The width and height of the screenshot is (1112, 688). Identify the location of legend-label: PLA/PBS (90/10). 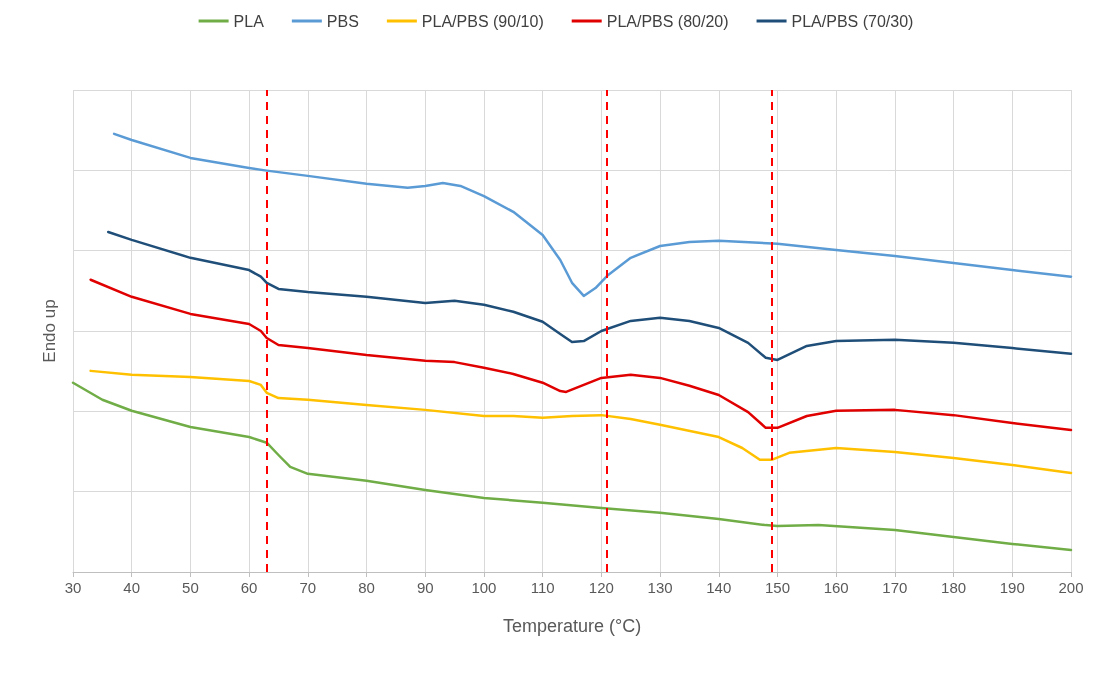
(482, 21).